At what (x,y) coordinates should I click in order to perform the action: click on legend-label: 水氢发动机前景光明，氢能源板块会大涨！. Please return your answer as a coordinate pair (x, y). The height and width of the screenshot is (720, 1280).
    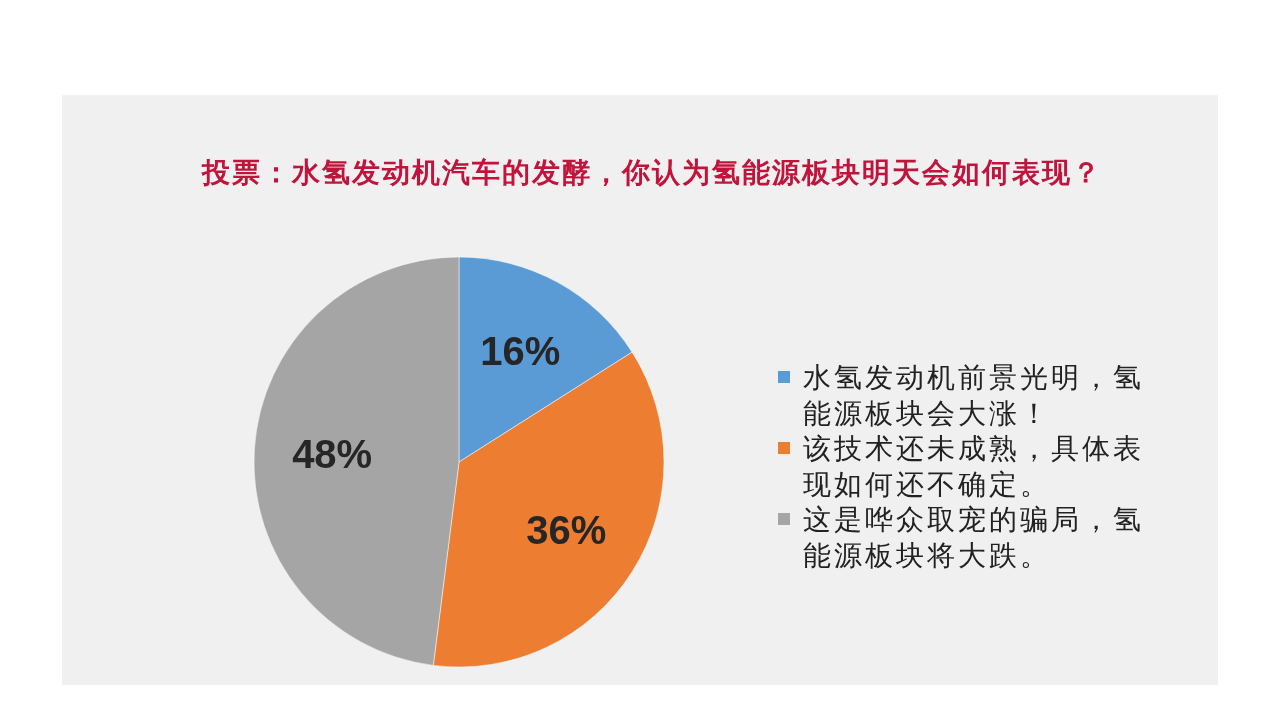
    Looking at the image, I should click on (973, 394).